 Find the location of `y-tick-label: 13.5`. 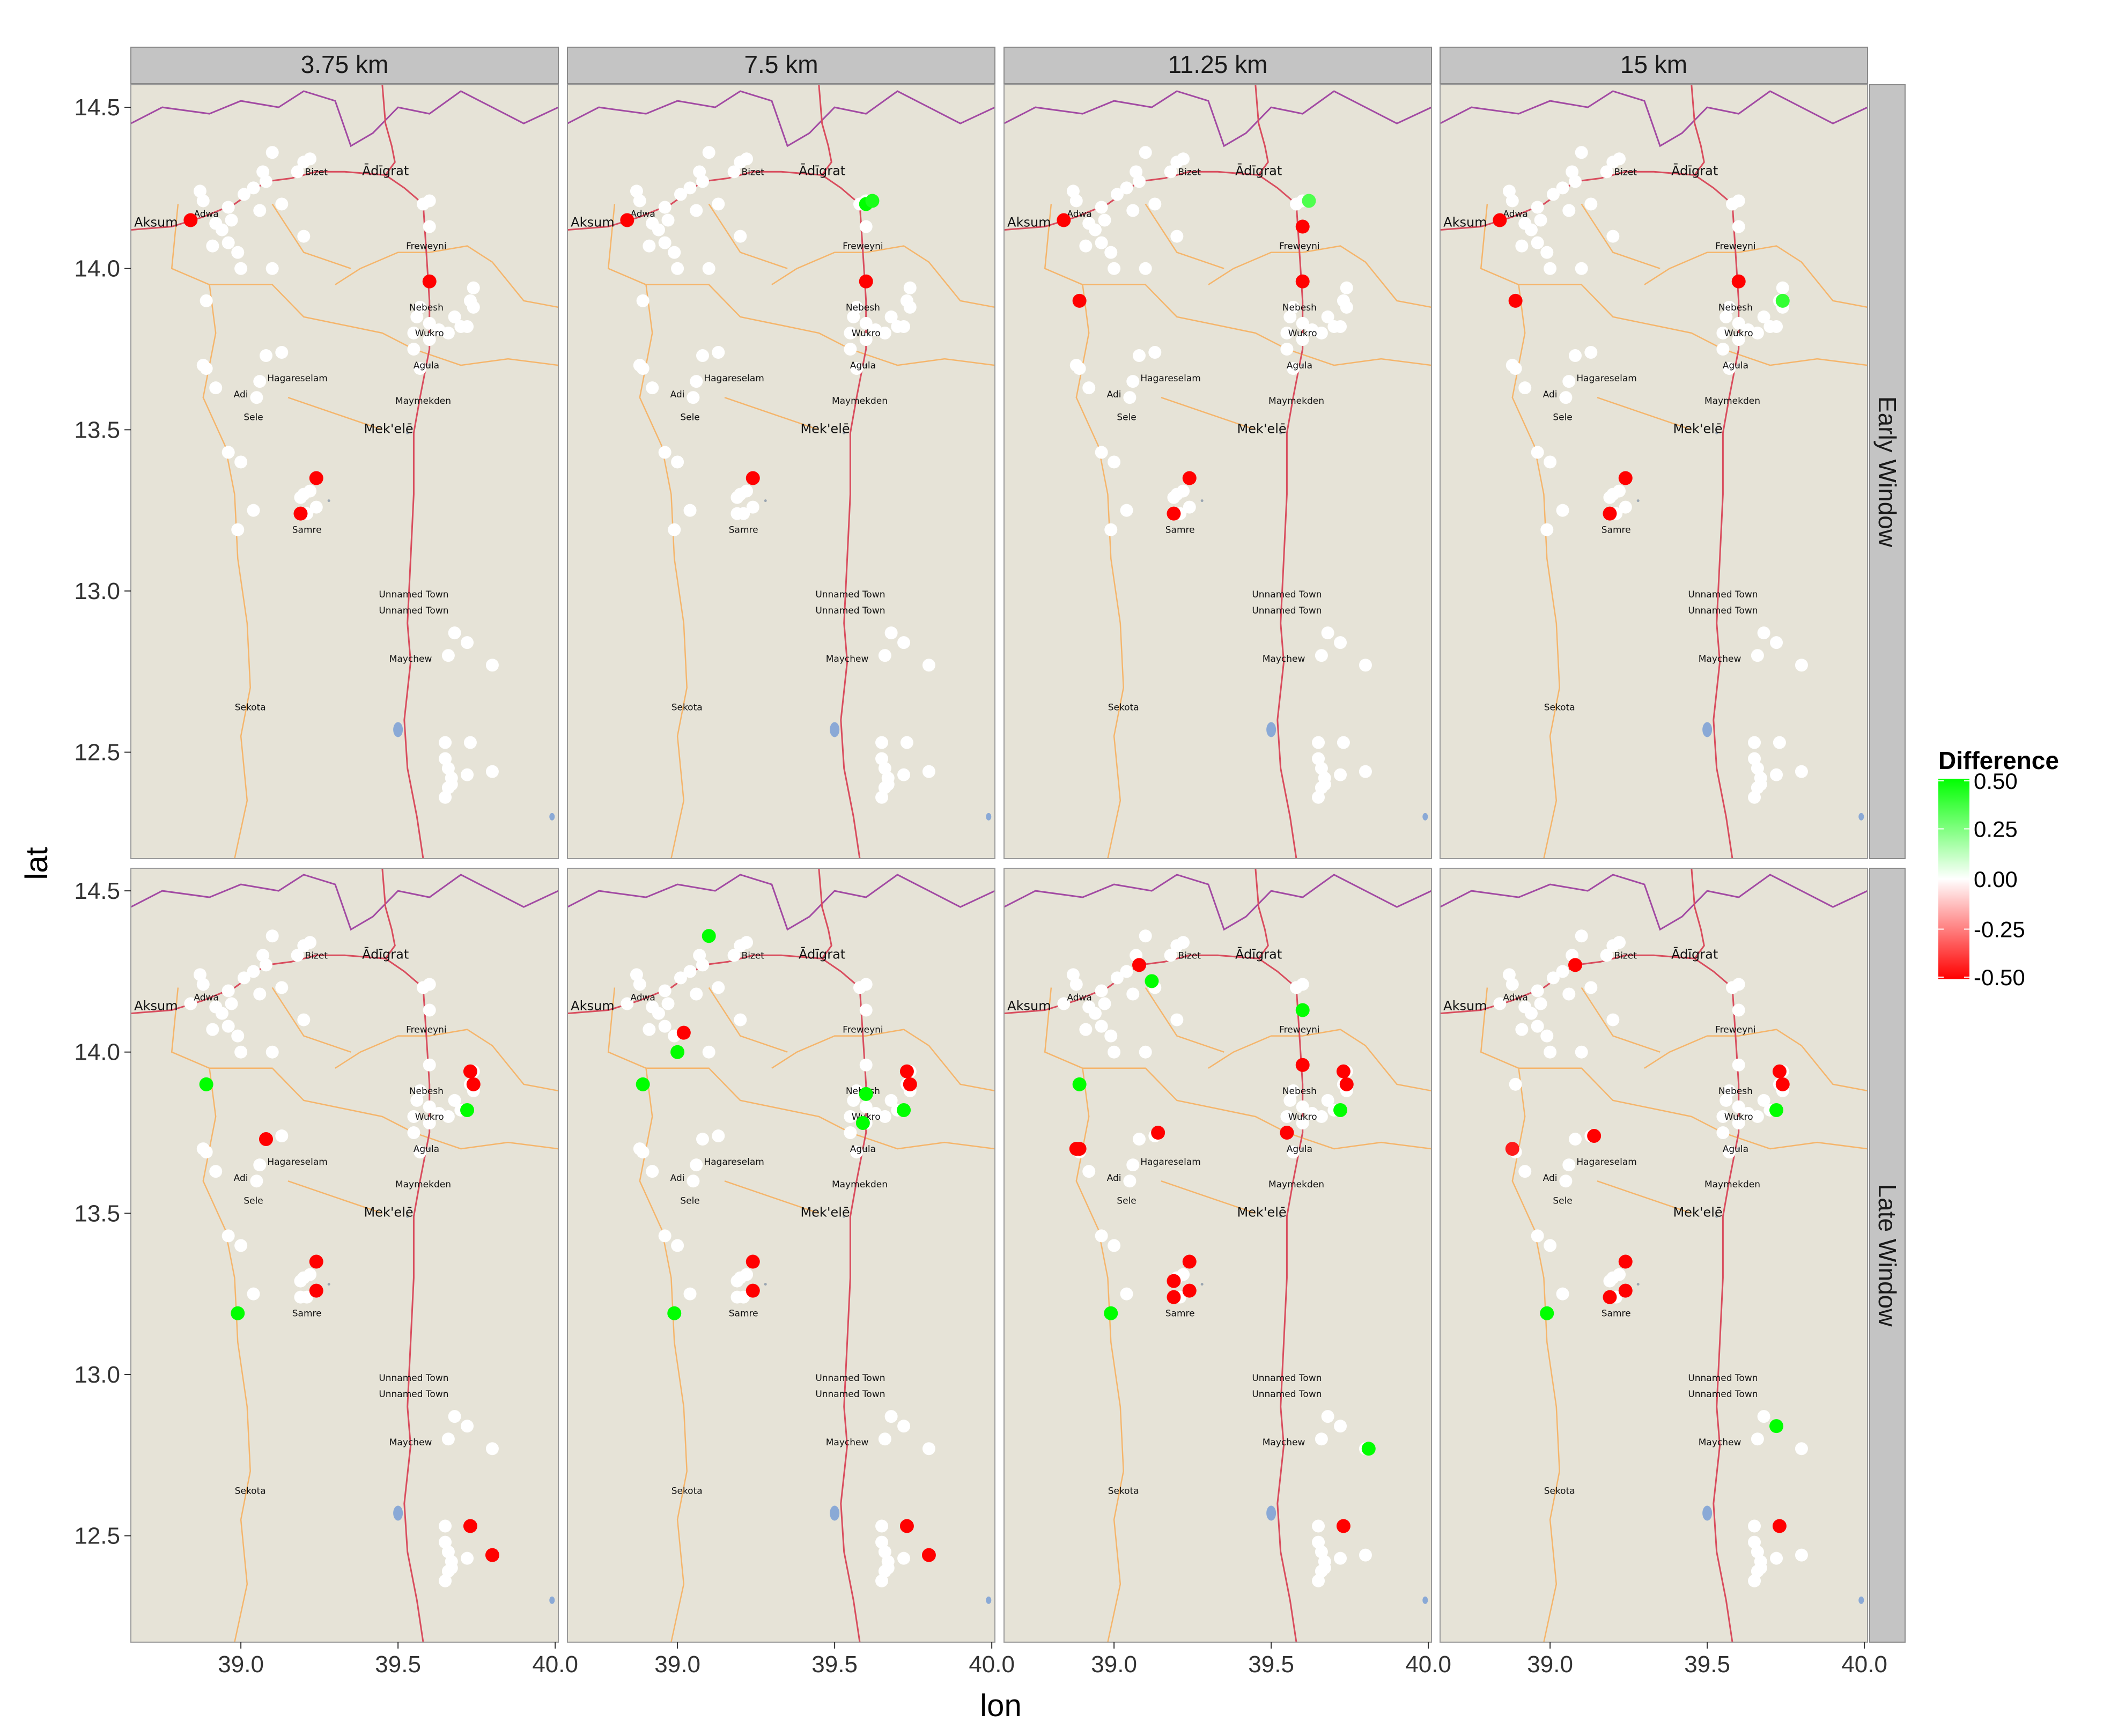

y-tick-label: 13.5 is located at coordinates (97, 430).